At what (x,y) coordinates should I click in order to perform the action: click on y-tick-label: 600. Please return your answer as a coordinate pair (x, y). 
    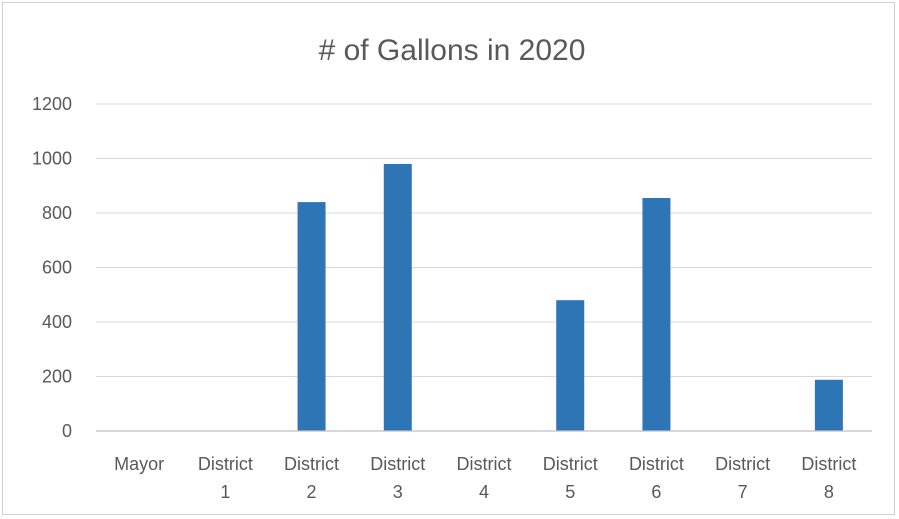
    Looking at the image, I should click on (57, 268).